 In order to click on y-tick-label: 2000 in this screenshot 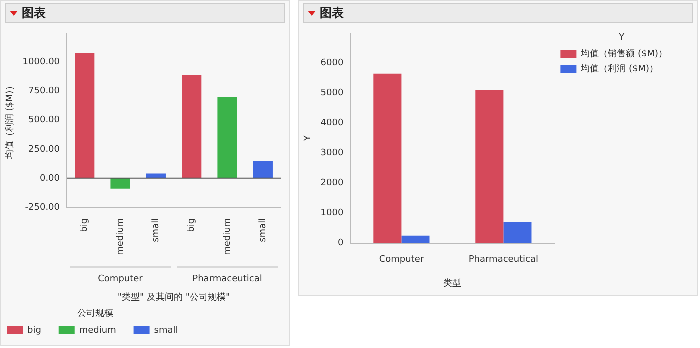, I will do `click(332, 183)`.